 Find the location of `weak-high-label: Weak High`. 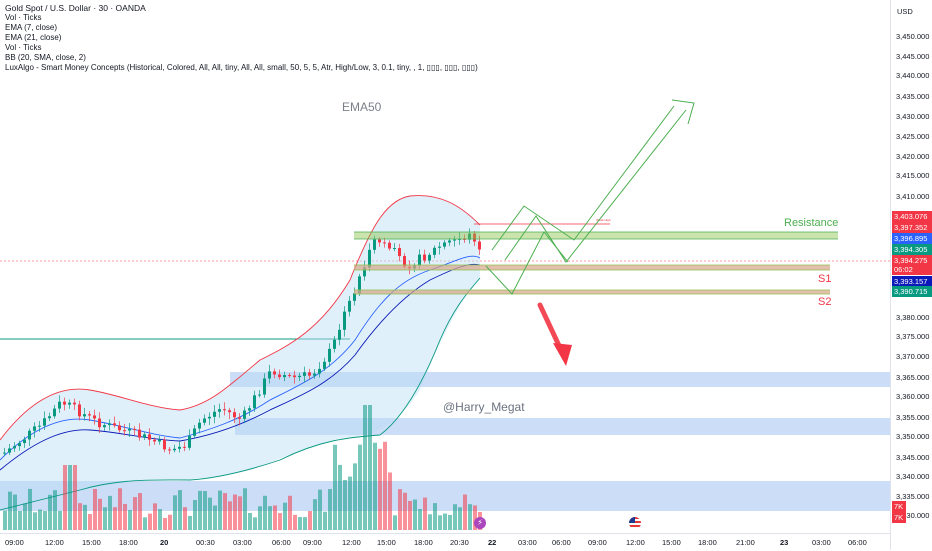

weak-high-label: Weak High is located at coordinates (603, 220).